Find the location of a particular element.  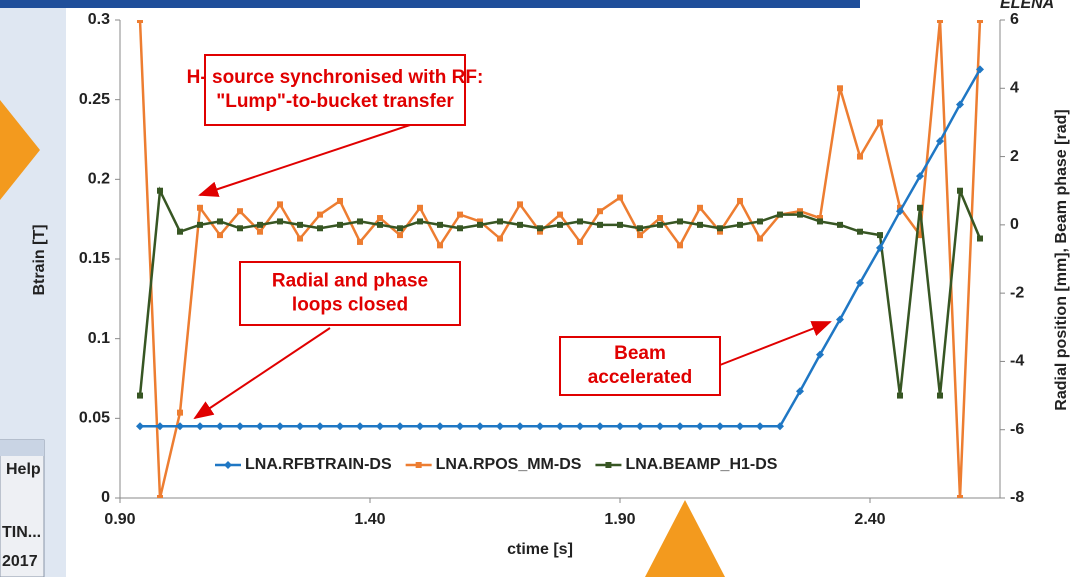

logo: ELENA is located at coordinates (1027, 6).